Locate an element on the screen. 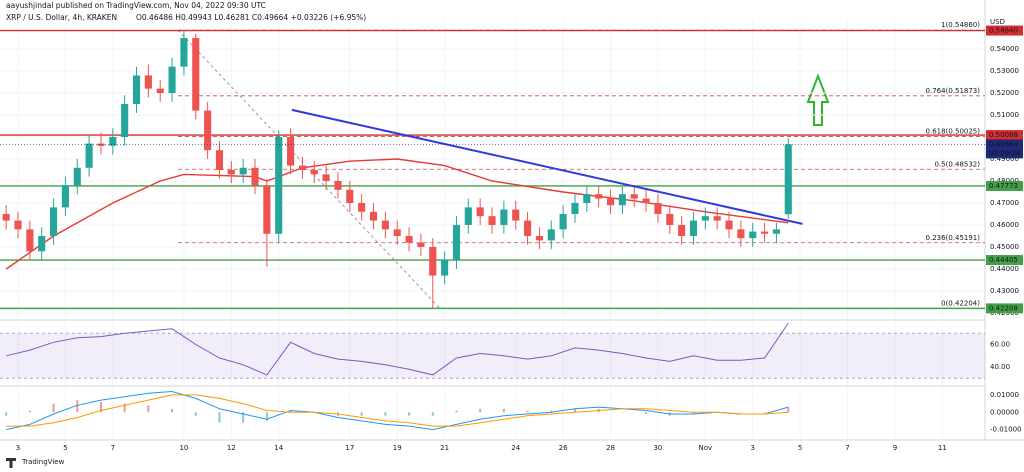 Image resolution: width=1024 pixels, height=472 pixels. x-tick-label: Nov is located at coordinates (705, 448).